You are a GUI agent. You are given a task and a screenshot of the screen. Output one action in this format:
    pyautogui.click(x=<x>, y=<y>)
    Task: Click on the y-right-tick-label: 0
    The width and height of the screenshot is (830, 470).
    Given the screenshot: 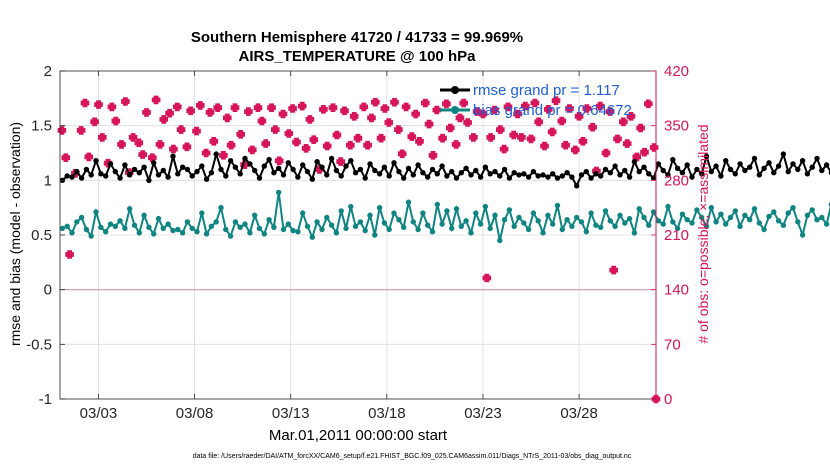 What is the action you would take?
    pyautogui.click(x=668, y=399)
    